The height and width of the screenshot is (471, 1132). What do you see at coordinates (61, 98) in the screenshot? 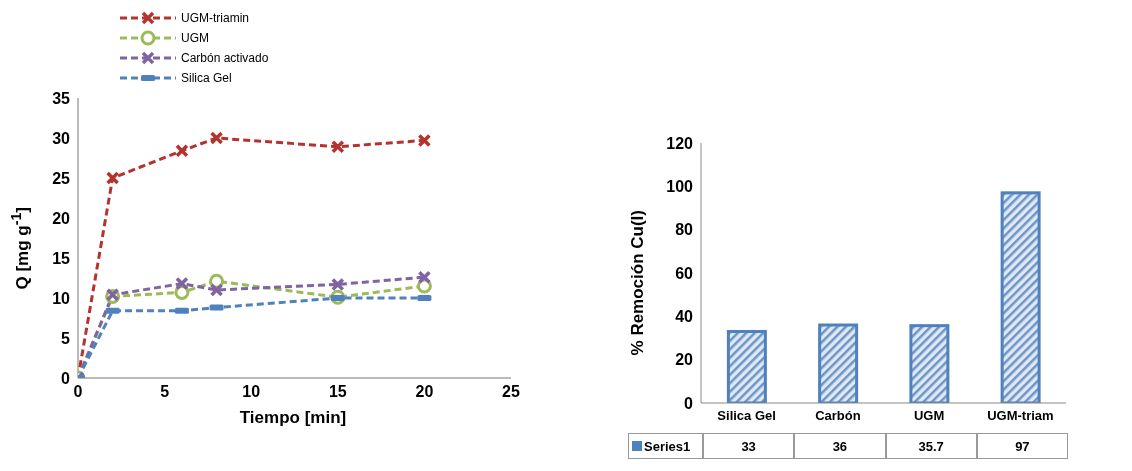
I see `y-tick-label: 35` at bounding box center [61, 98].